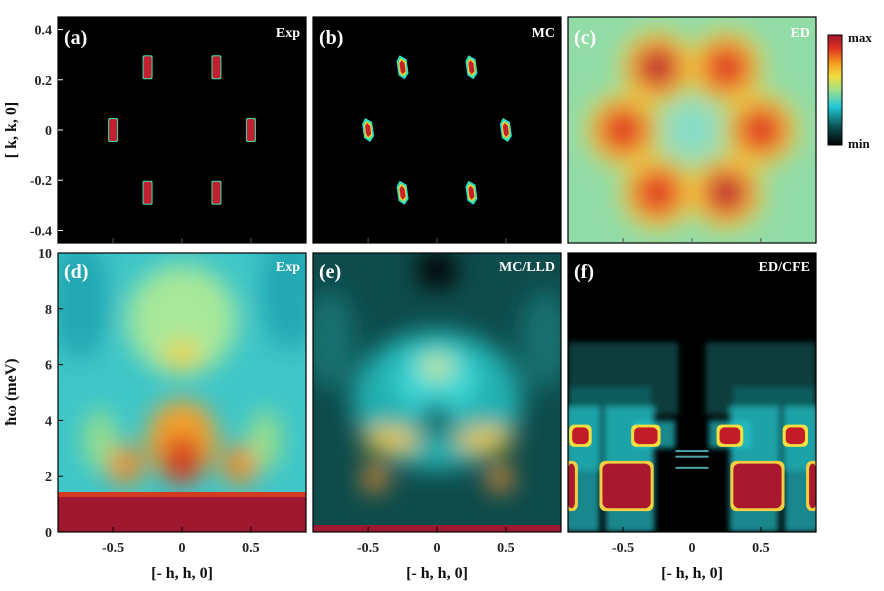 Image resolution: width=884 pixels, height=591 pixels. What do you see at coordinates (849, 90) in the screenshot?
I see `colorbar: max min` at bounding box center [849, 90].